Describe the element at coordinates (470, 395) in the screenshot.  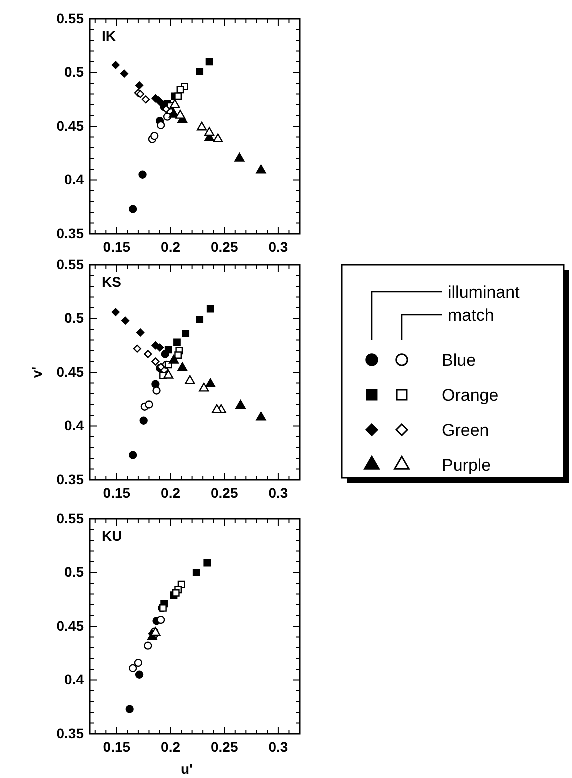
I see `legend-label: Orange` at that location.